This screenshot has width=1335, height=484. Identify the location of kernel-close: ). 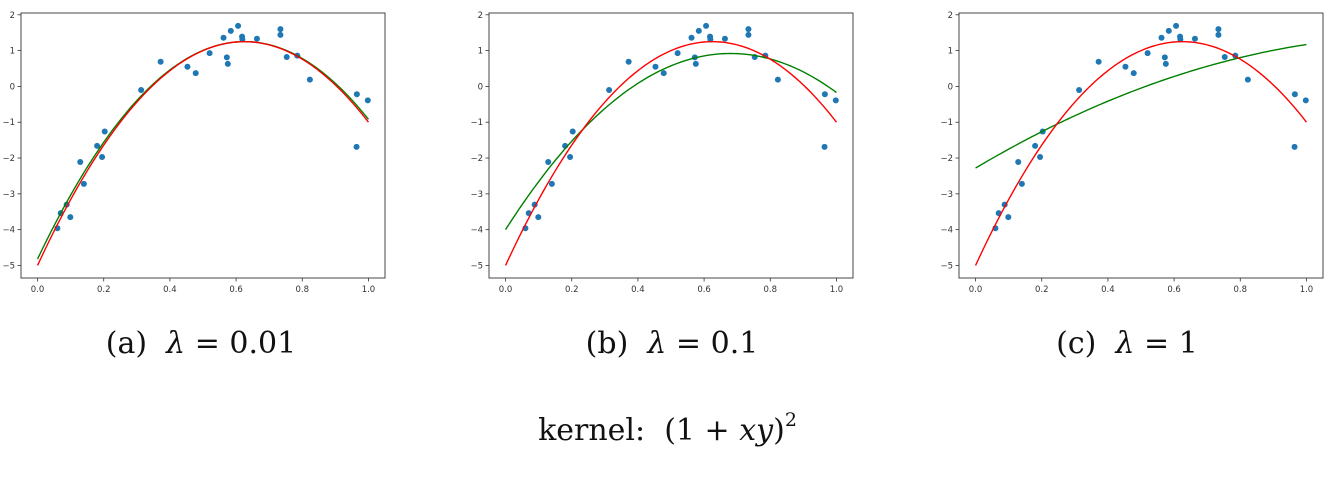
(779, 430).